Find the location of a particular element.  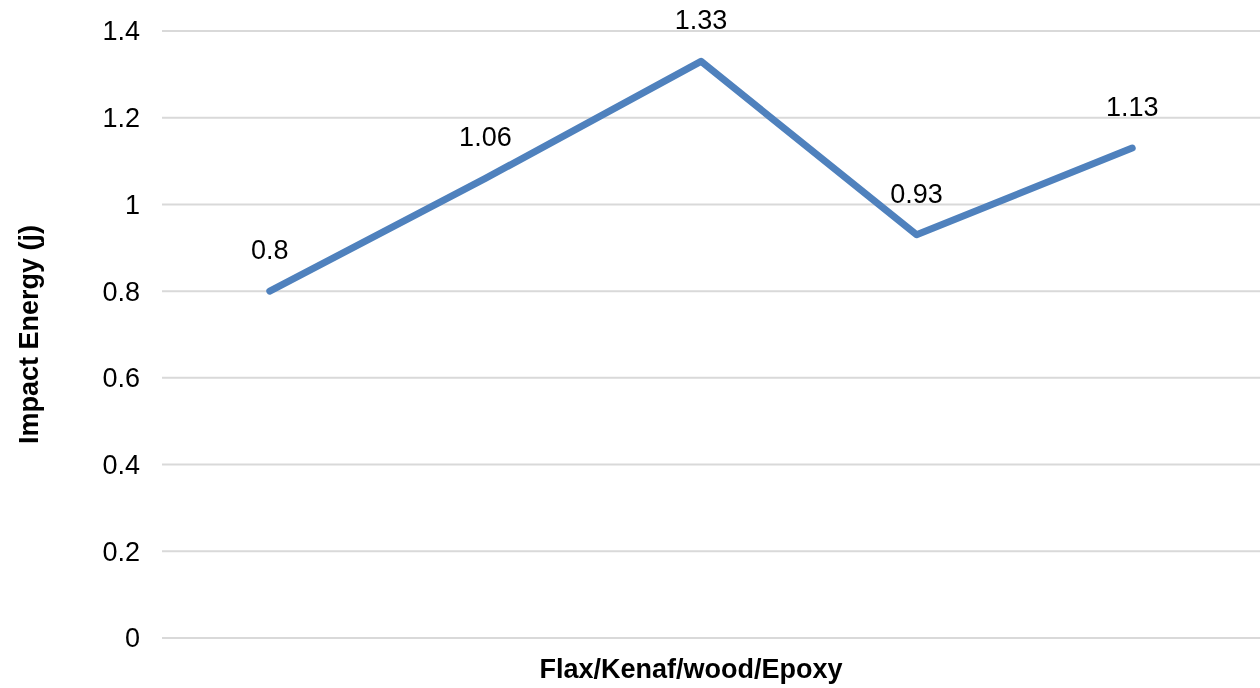

y-tick-label: 0.2 is located at coordinates (121, 551).